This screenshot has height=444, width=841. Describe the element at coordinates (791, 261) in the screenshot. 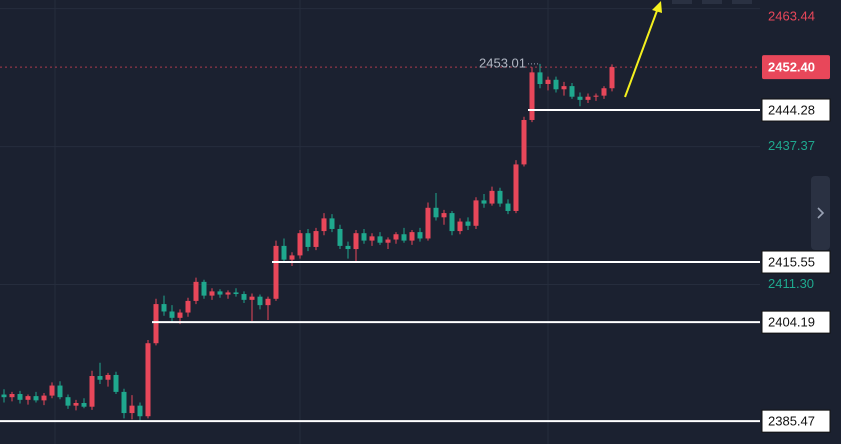

I see `level-label: 2415.55` at that location.